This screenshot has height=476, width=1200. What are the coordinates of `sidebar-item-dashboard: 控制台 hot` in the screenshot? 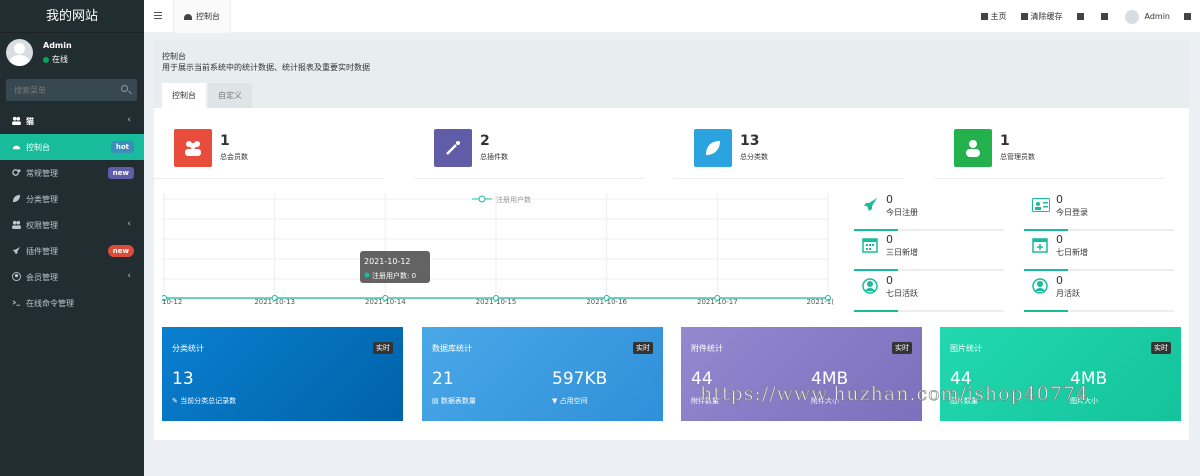 It's located at (72, 147).